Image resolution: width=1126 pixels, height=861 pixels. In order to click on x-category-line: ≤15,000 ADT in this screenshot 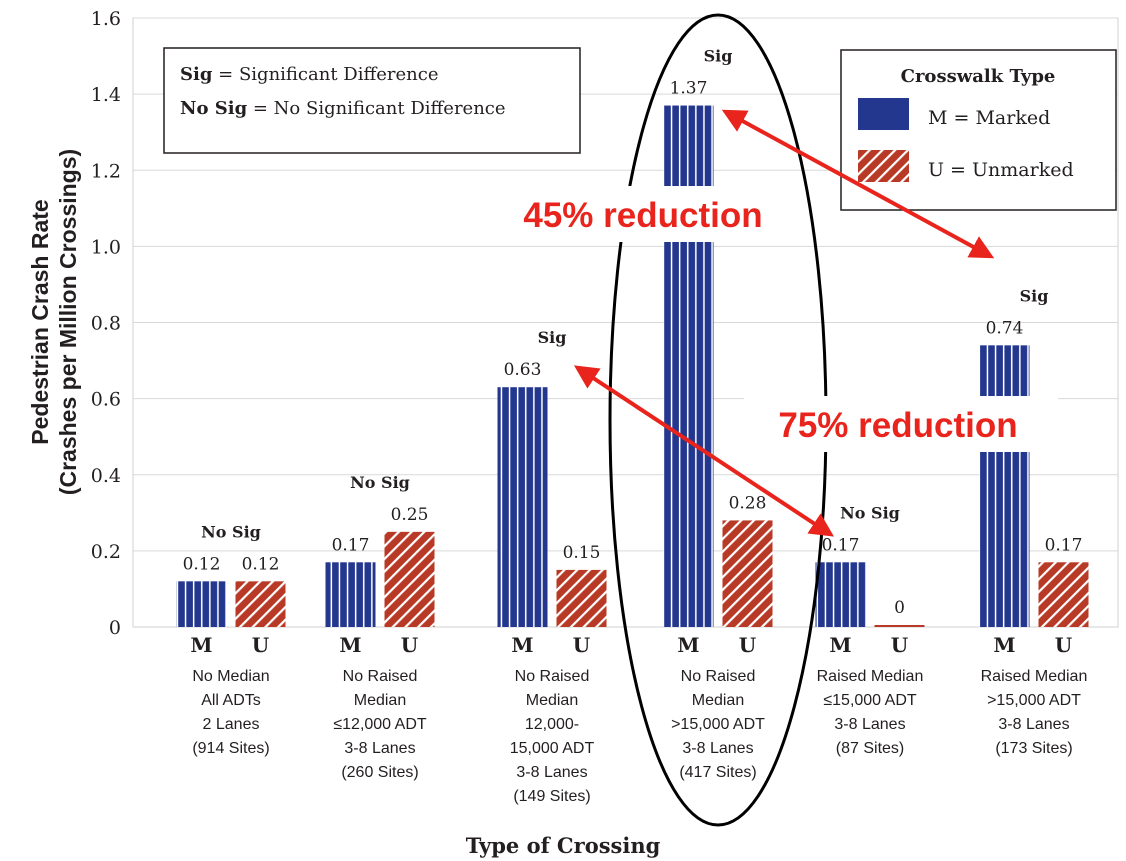, I will do `click(870, 700)`.